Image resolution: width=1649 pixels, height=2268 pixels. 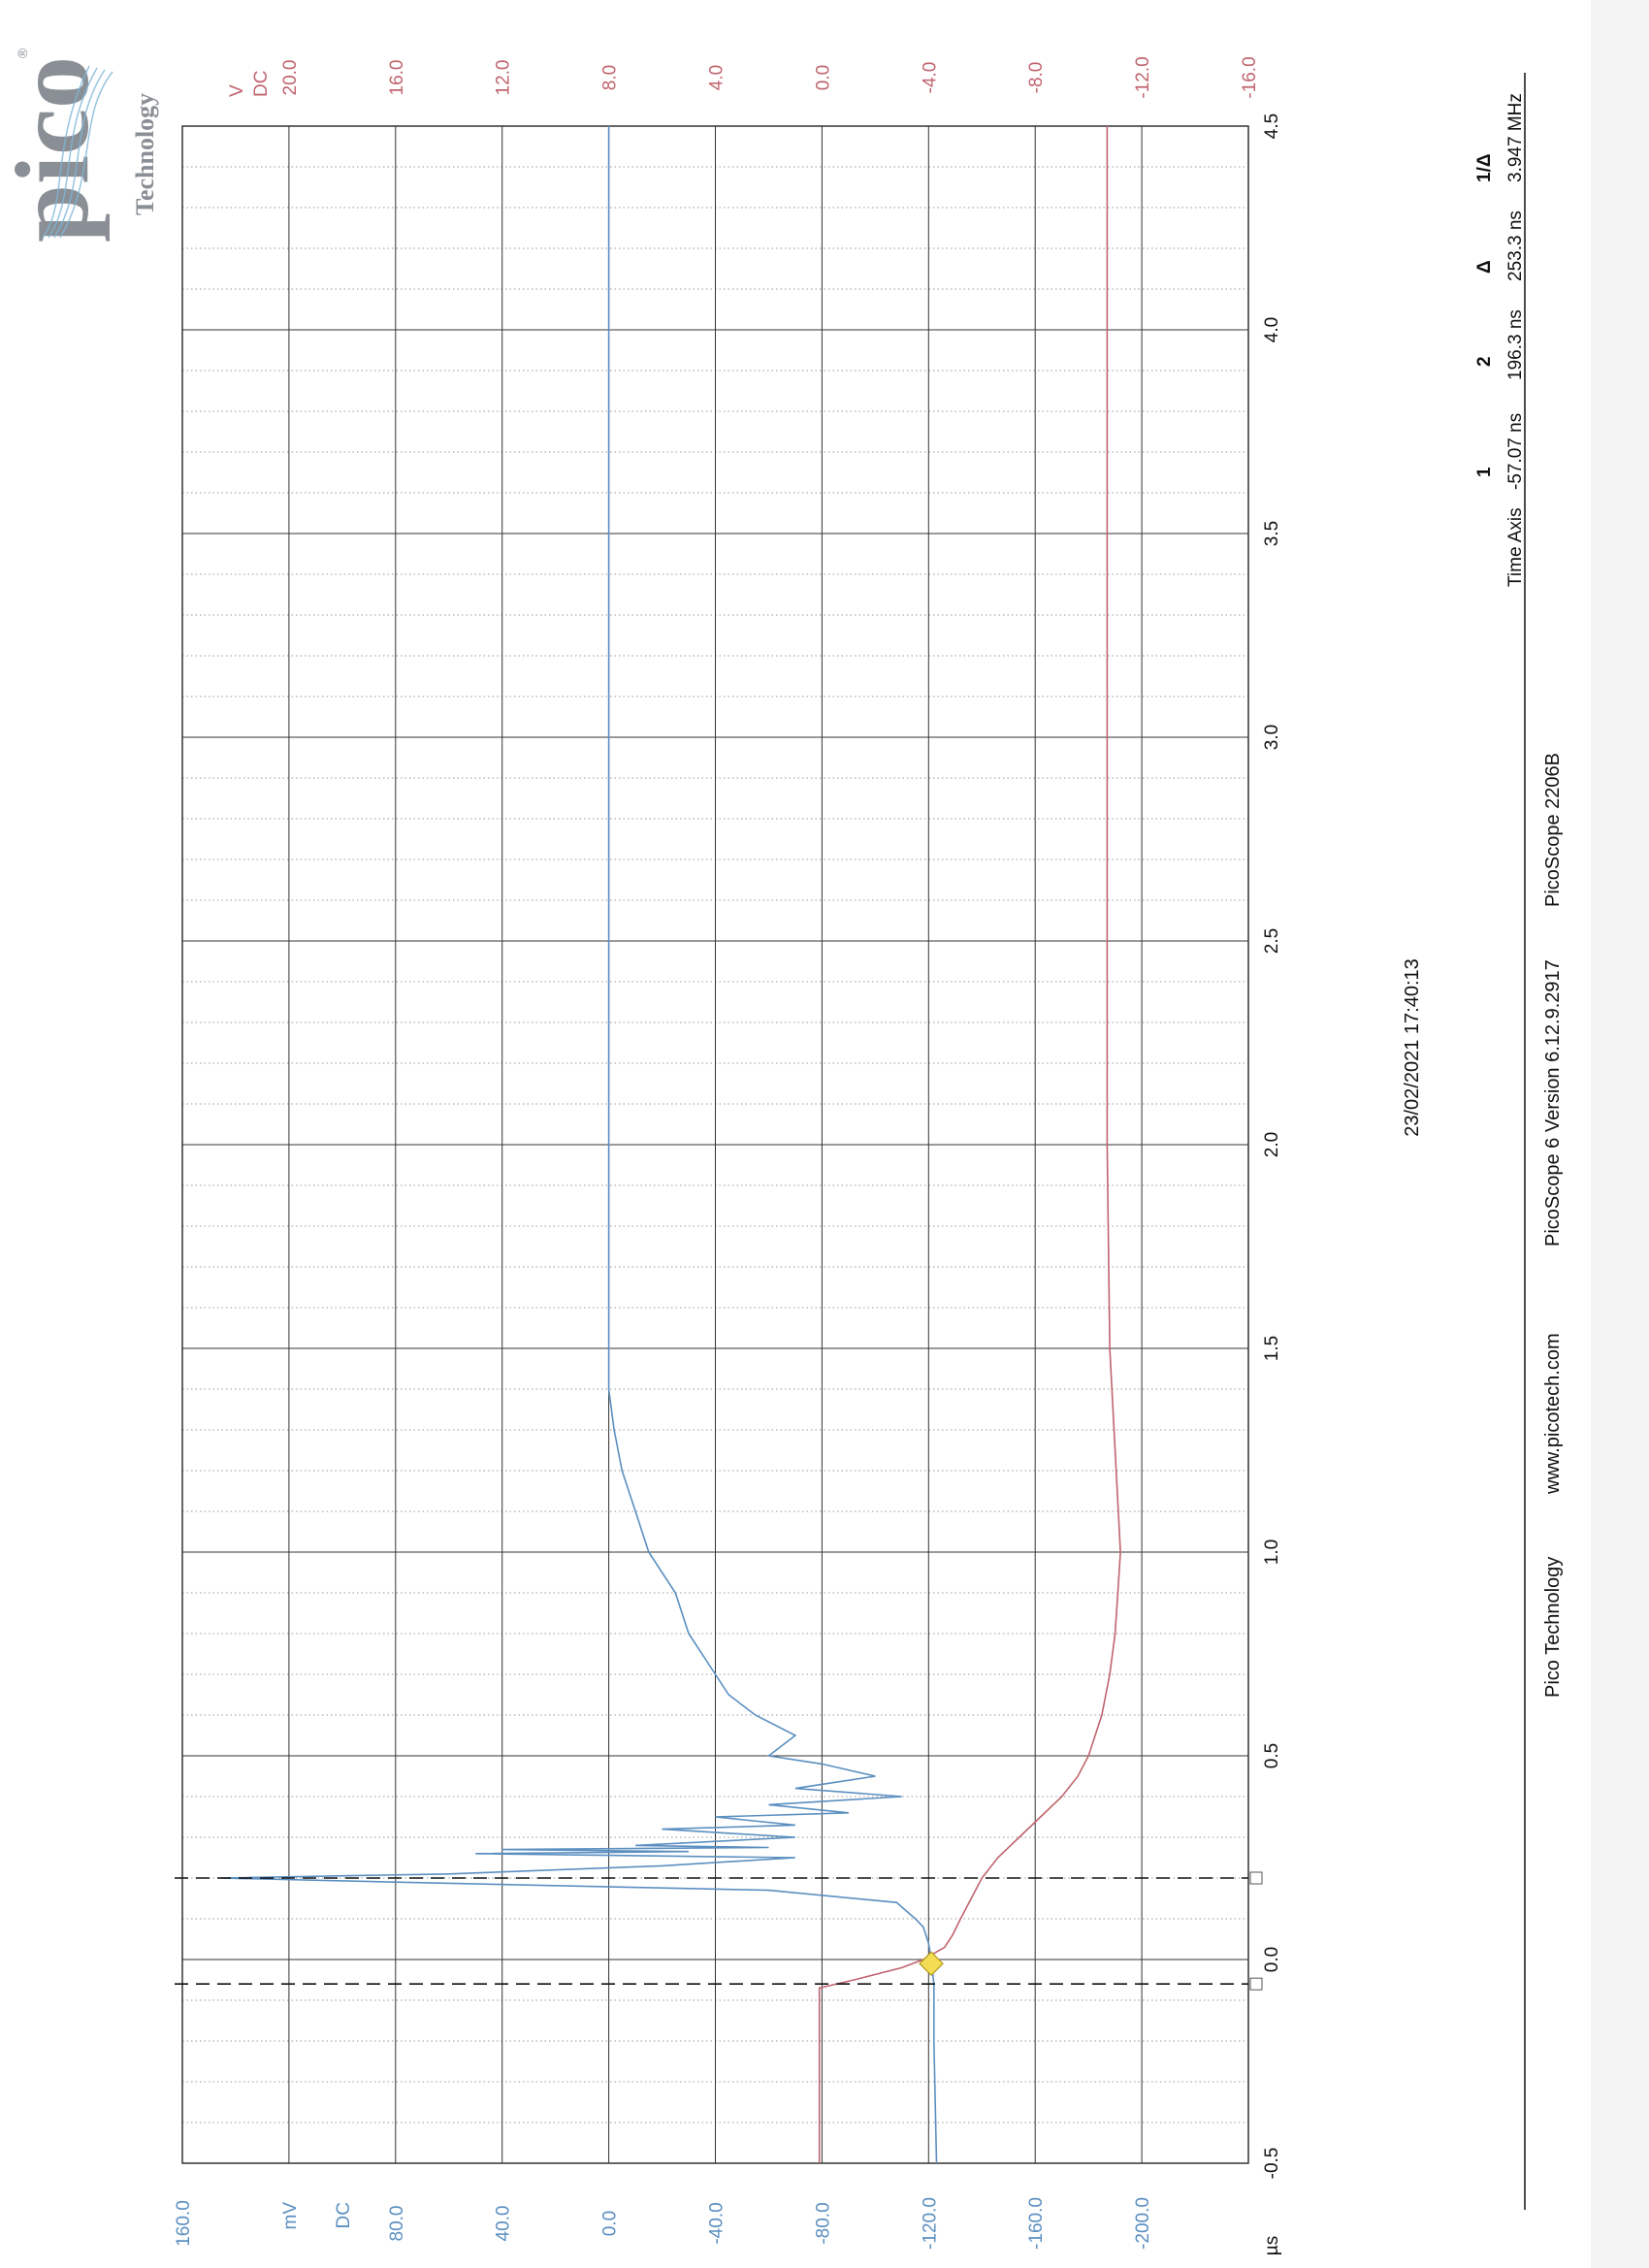 I want to click on logo-subtitle: Technology, so click(x=145, y=154).